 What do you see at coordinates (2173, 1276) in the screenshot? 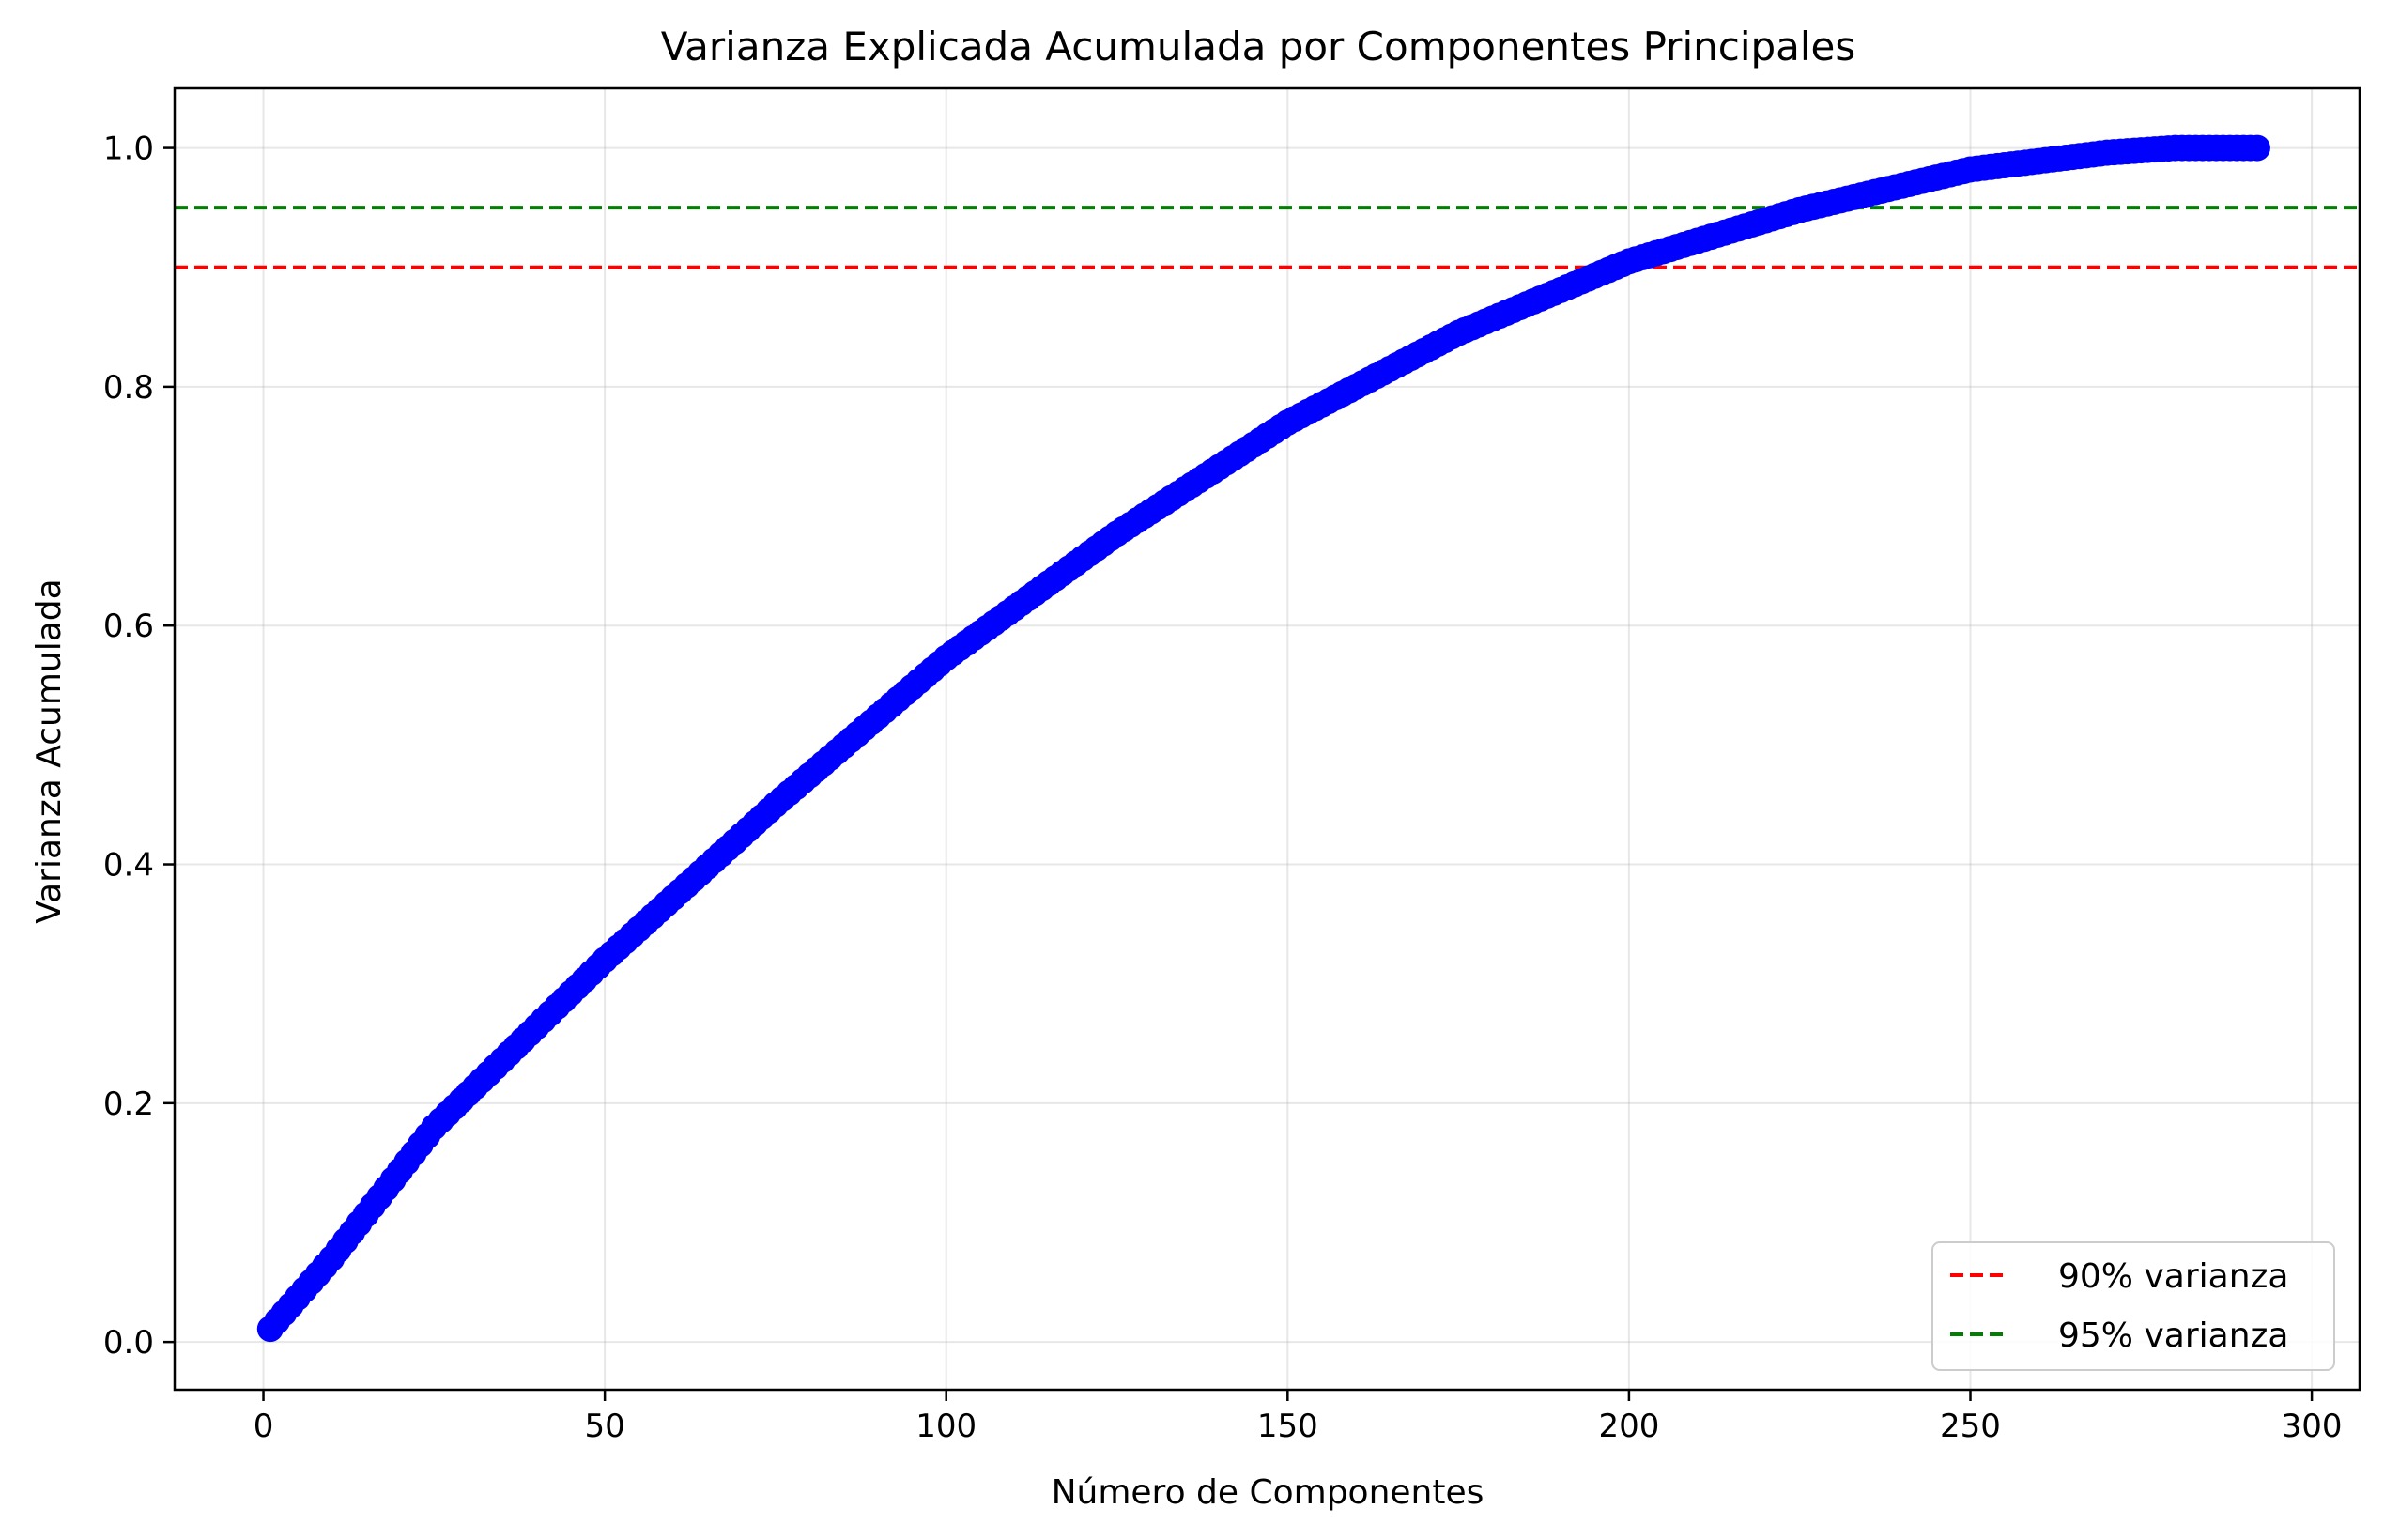
I see `legend-label-90: 90% varianza` at bounding box center [2173, 1276].